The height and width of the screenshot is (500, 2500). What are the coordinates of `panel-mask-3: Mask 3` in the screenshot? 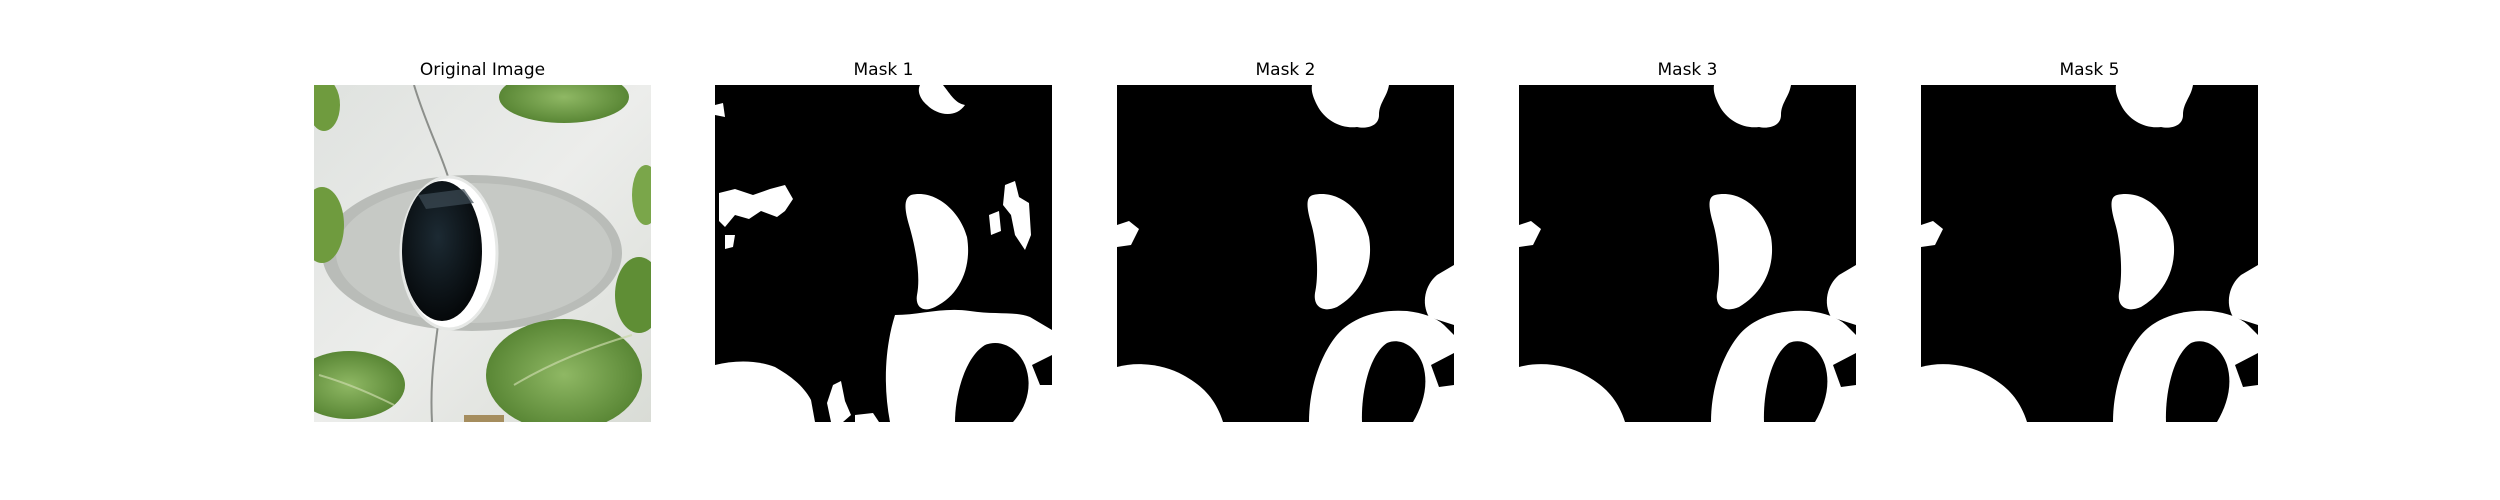 It's located at (1687, 240).